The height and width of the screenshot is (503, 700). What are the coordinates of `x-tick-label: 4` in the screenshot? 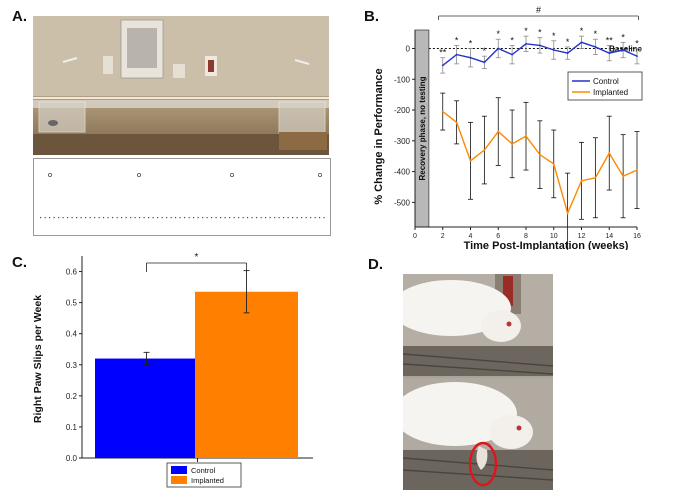 It's located at (471, 236).